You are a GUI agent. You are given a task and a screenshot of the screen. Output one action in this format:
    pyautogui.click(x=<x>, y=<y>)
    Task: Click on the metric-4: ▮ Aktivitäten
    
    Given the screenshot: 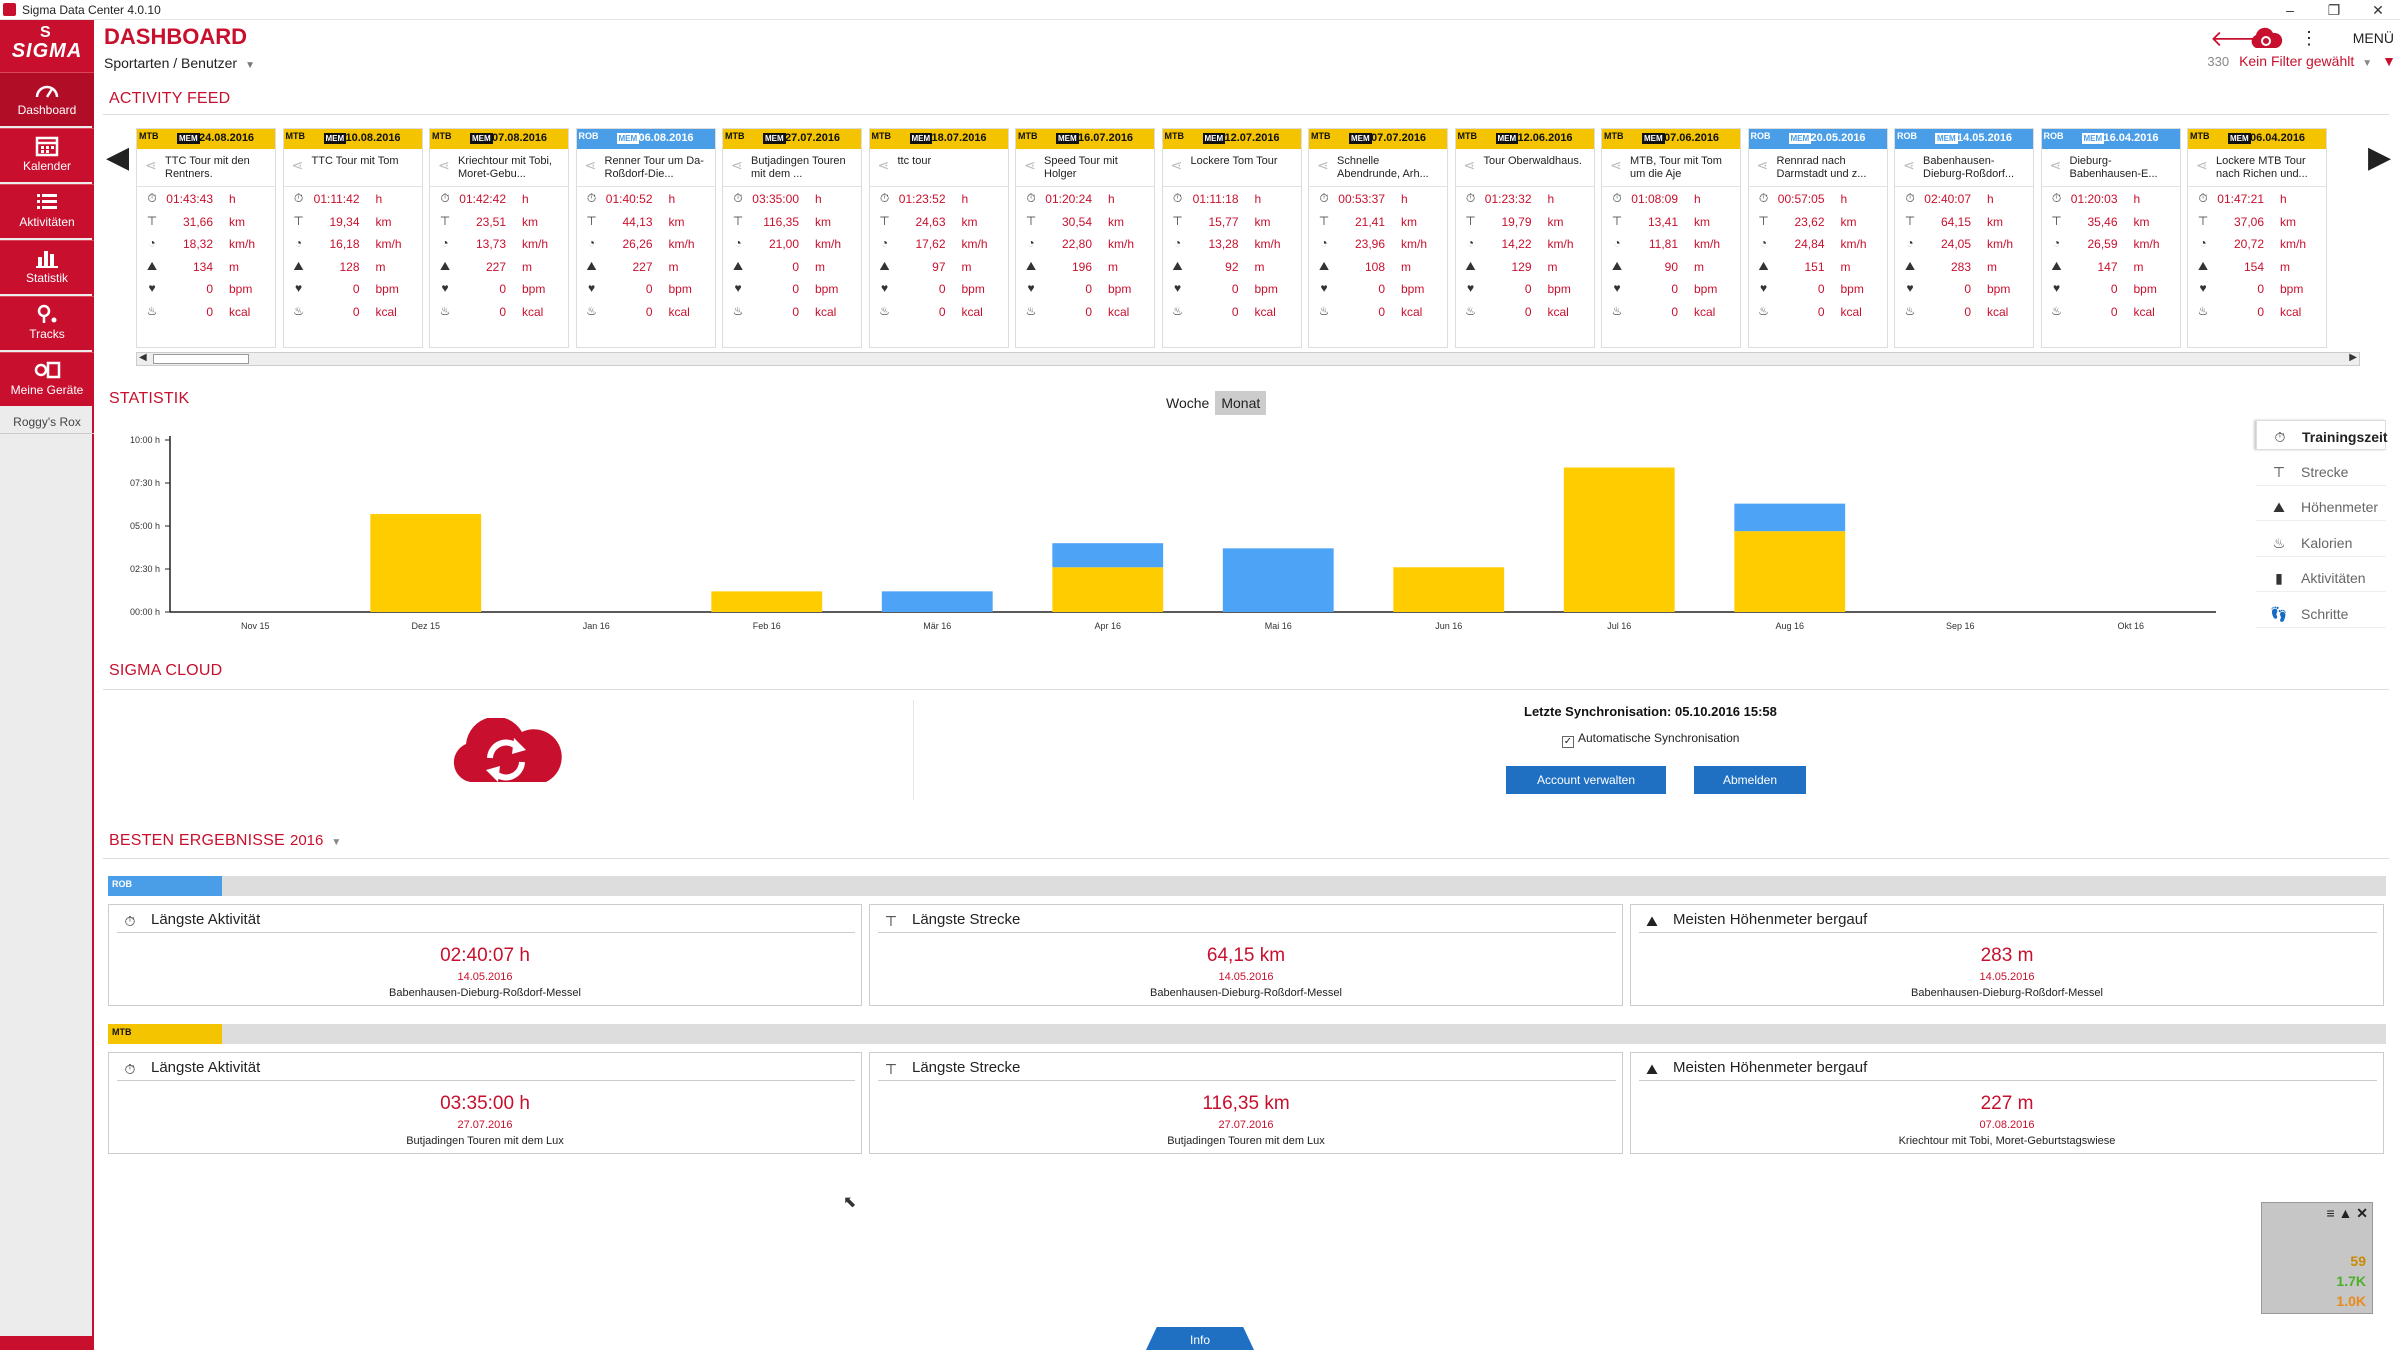 What is the action you would take?
    pyautogui.click(x=2321, y=577)
    